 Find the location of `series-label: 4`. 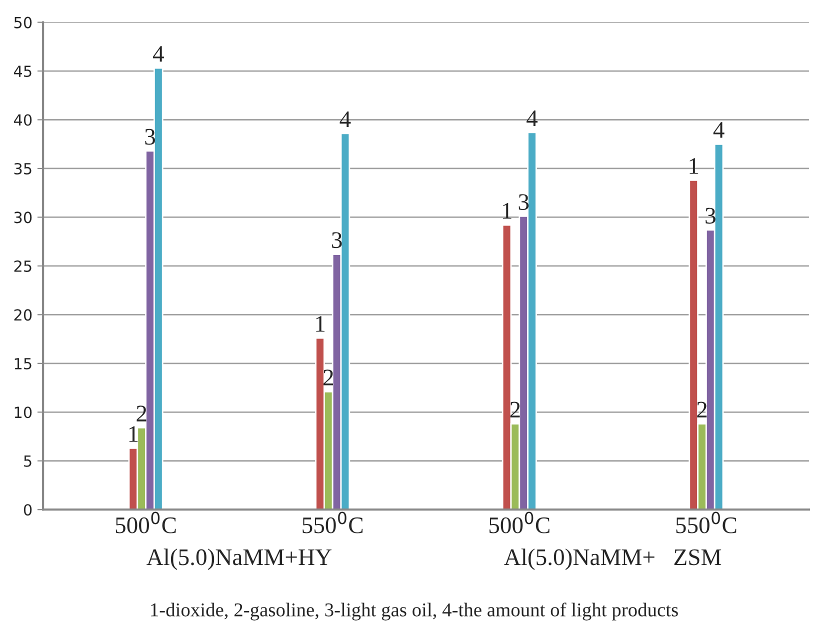

series-label: 4 is located at coordinates (158, 54).